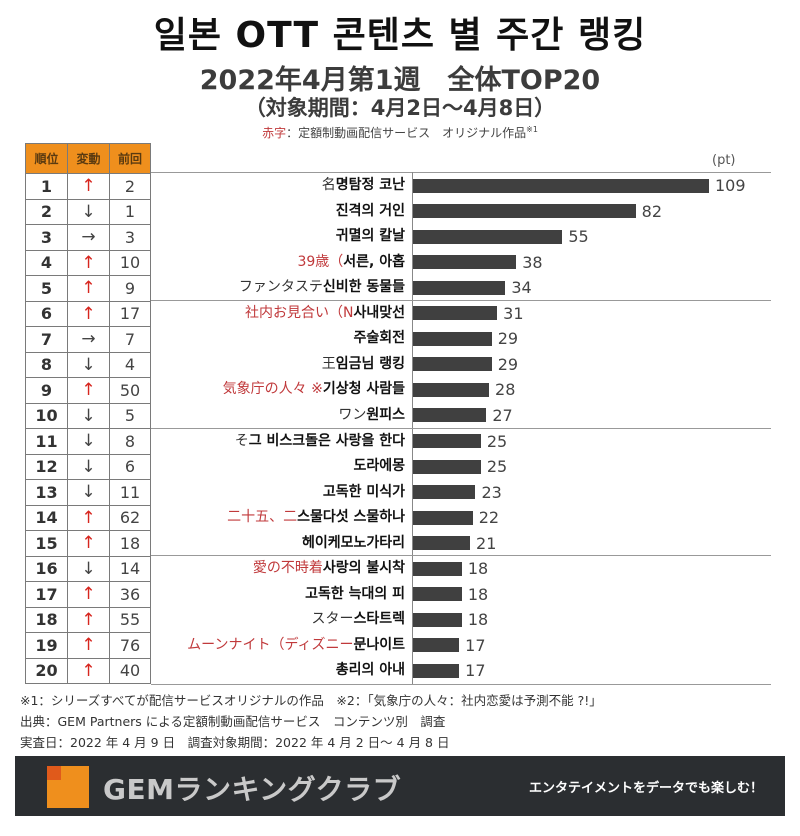 The image size is (800, 836). What do you see at coordinates (272, 389) in the screenshot?
I see `japanese-title: 気象庁の人々 ※` at bounding box center [272, 389].